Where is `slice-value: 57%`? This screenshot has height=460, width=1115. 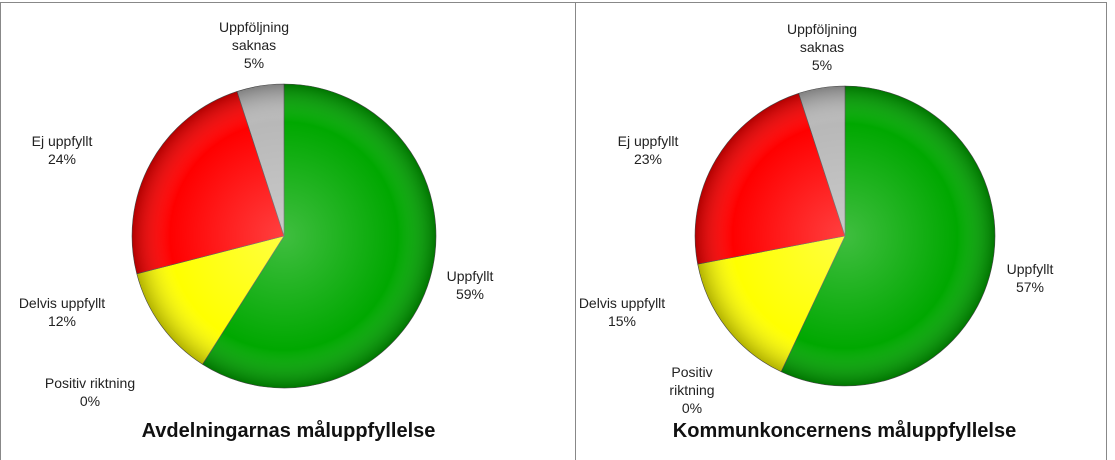
slice-value: 57% is located at coordinates (1030, 287).